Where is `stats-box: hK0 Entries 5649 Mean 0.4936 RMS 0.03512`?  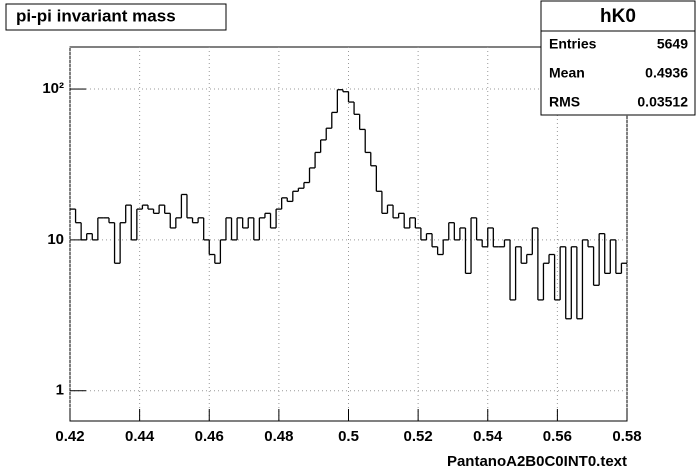
stats-box: hK0 Entries 5649 Mean 0.4936 RMS 0.03512 is located at coordinates (618, 58).